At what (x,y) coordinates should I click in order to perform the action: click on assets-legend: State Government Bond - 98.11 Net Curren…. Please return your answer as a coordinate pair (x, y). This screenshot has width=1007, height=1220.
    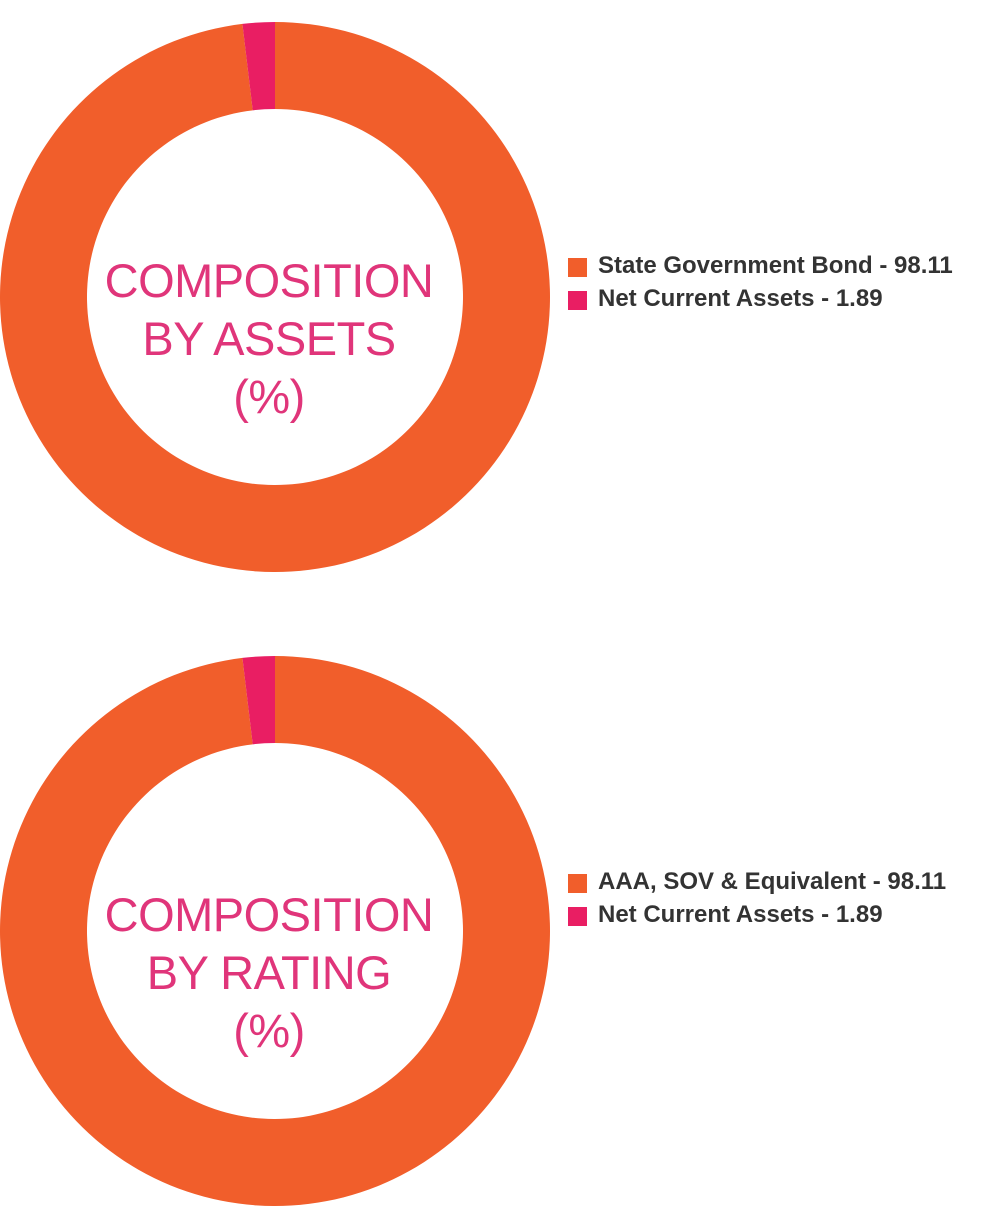
    Looking at the image, I should click on (783, 283).